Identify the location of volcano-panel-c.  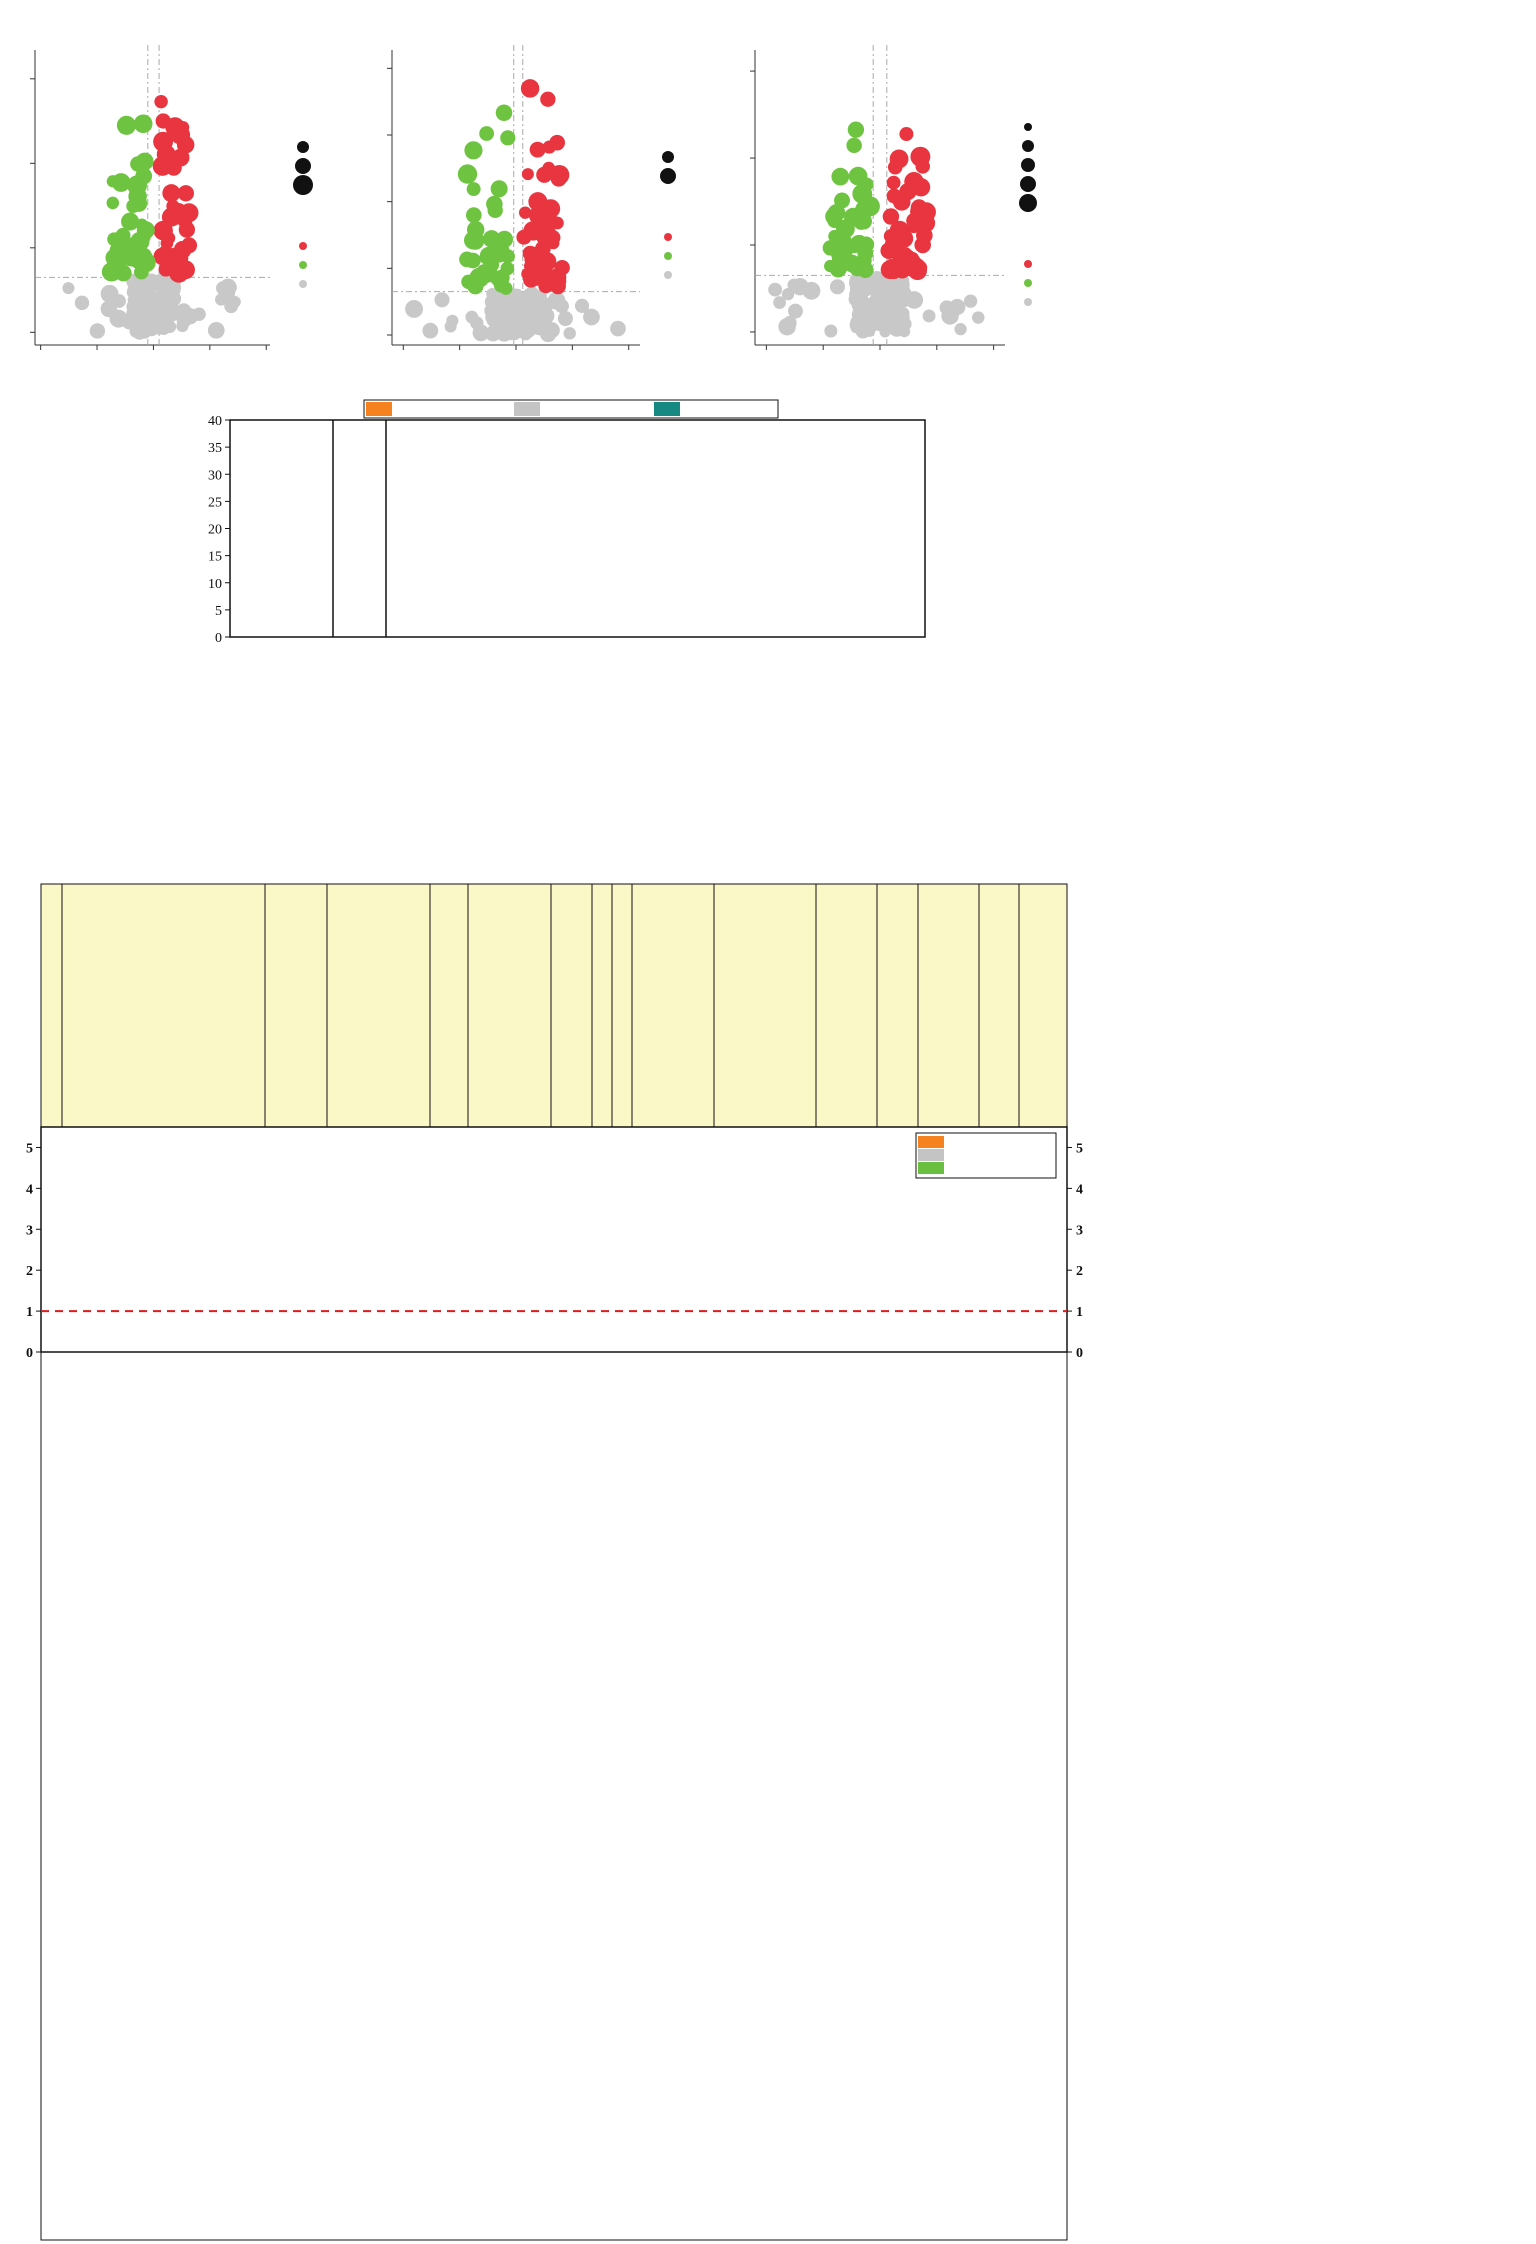
(893, 197).